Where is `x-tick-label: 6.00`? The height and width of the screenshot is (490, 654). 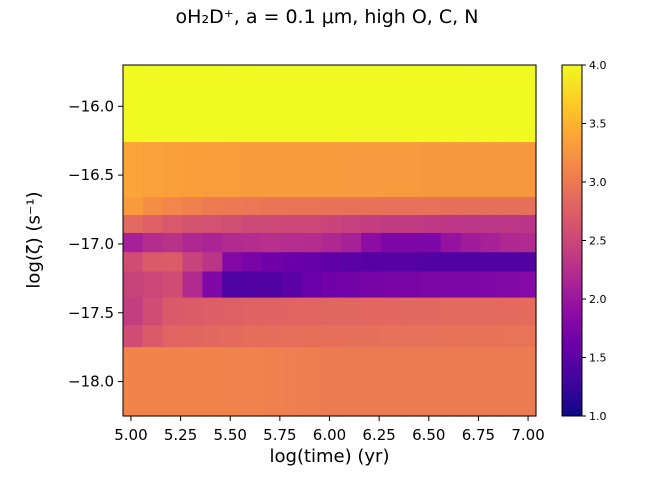 x-tick-label: 6.00 is located at coordinates (329, 435).